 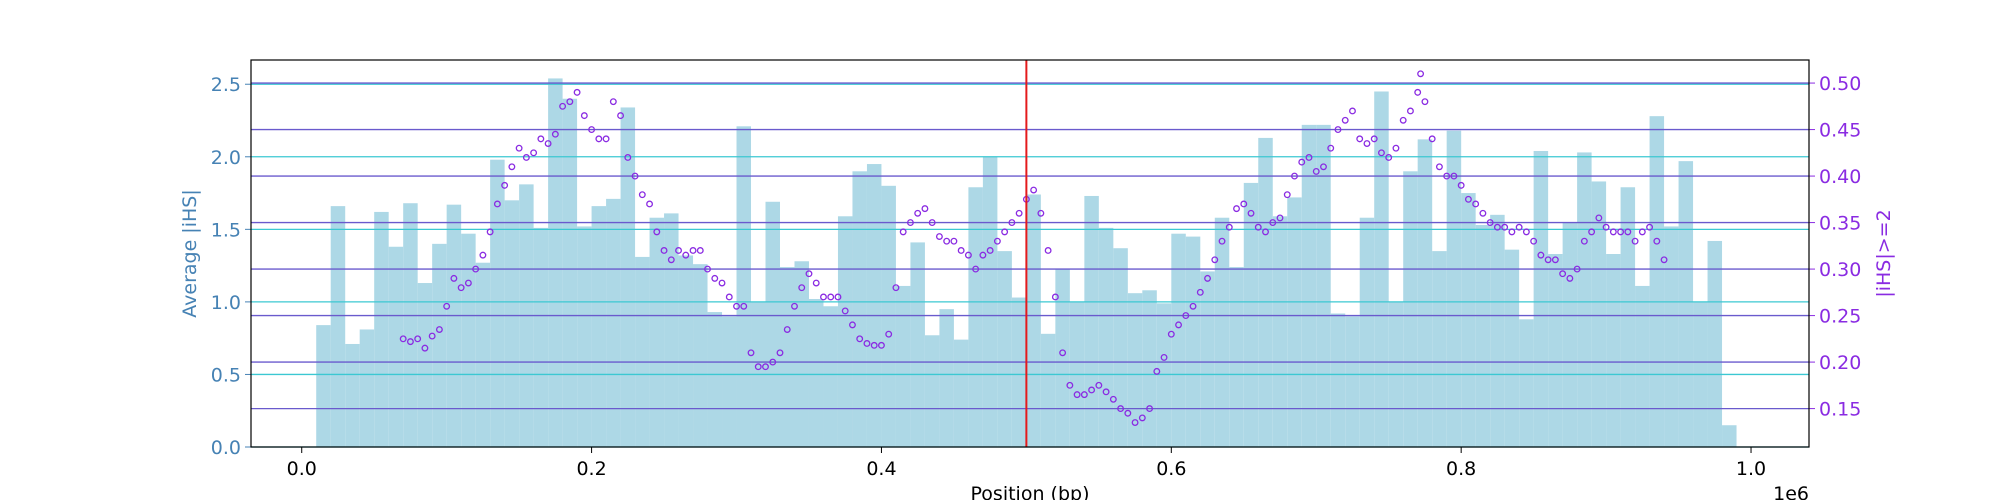 What do you see at coordinates (1840, 177) in the screenshot?
I see `y2-tick-label: 0.40` at bounding box center [1840, 177].